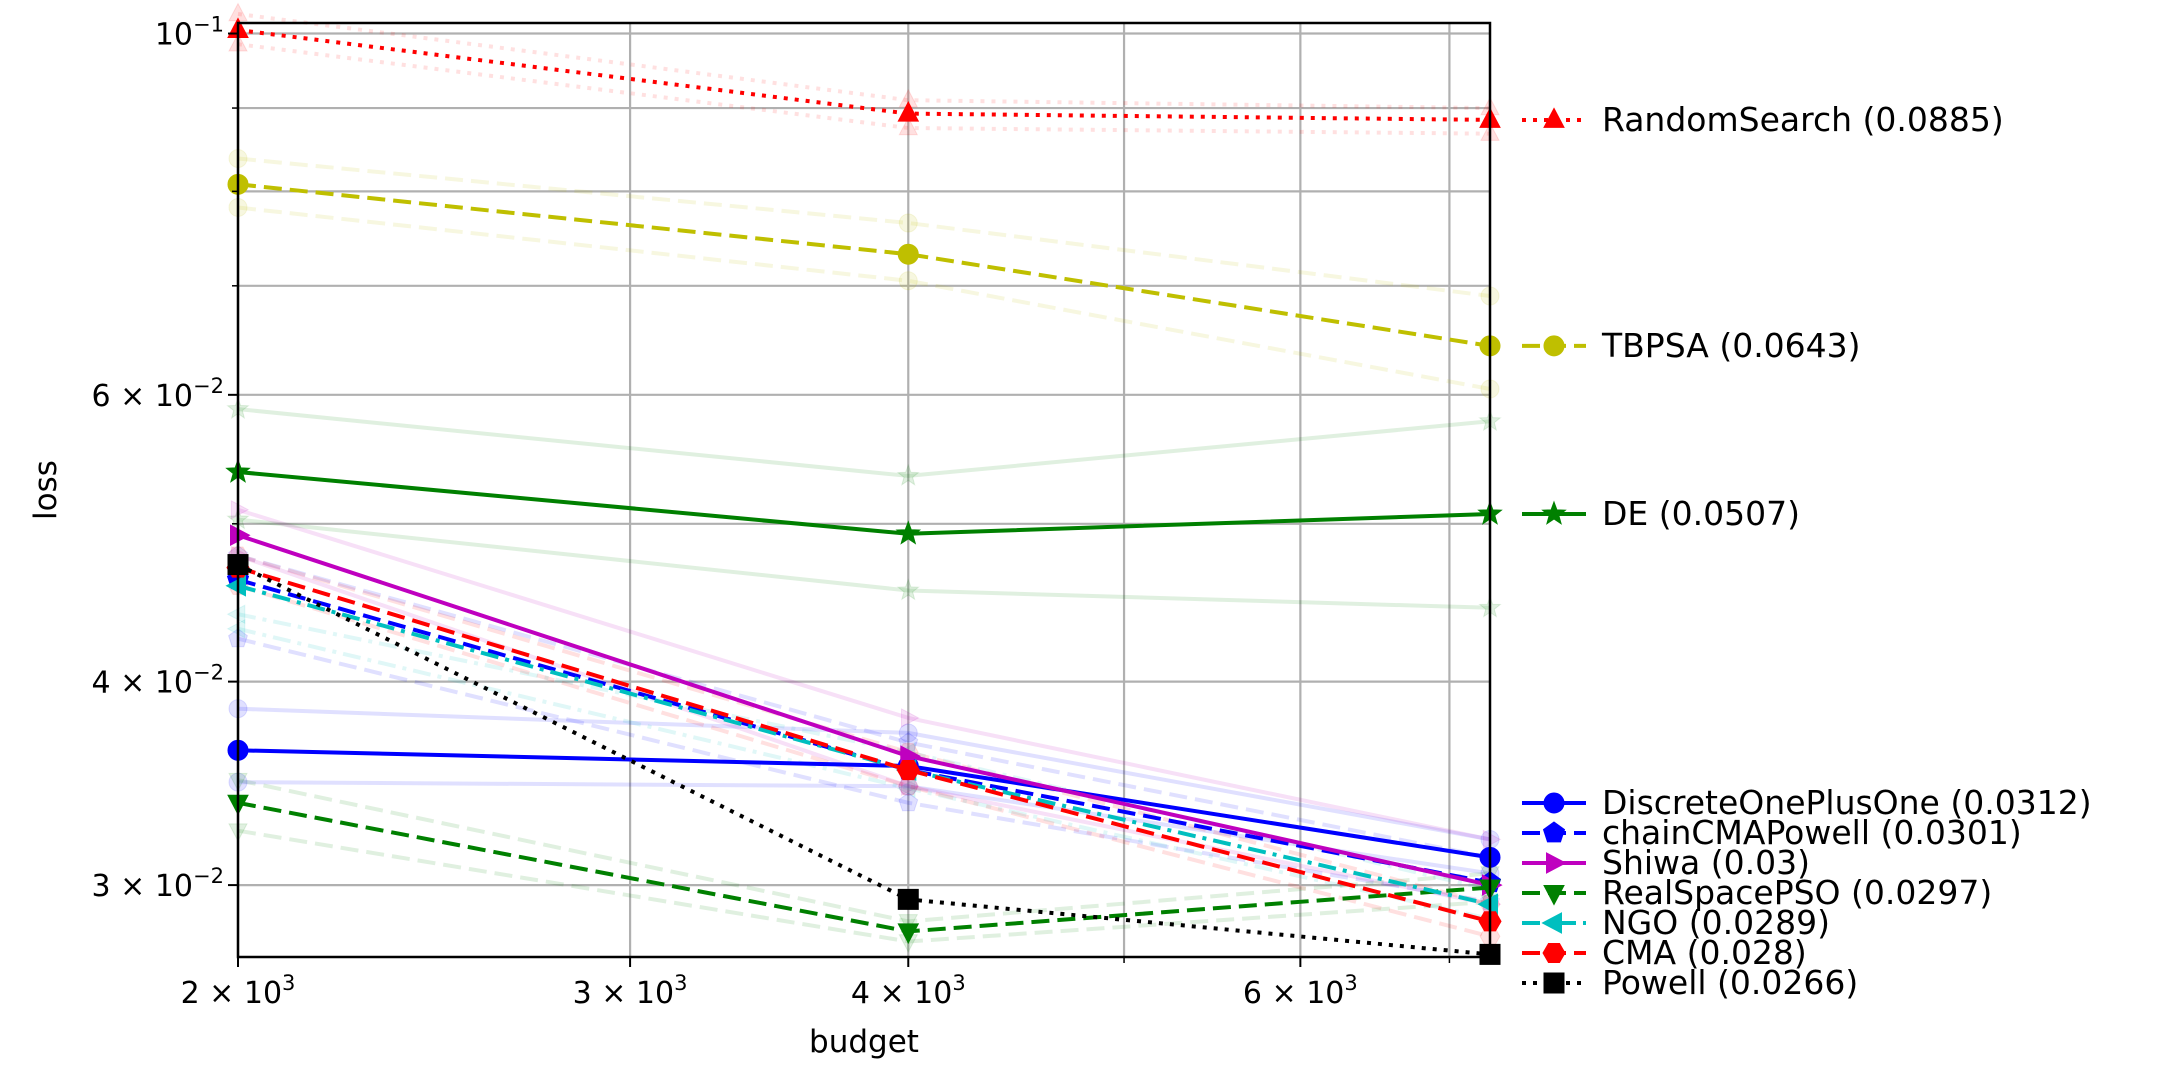 This screenshot has width=2158, height=1076. Describe the element at coordinates (231, 993) in the screenshot. I see `x-tick-base: 2 × 10` at that location.